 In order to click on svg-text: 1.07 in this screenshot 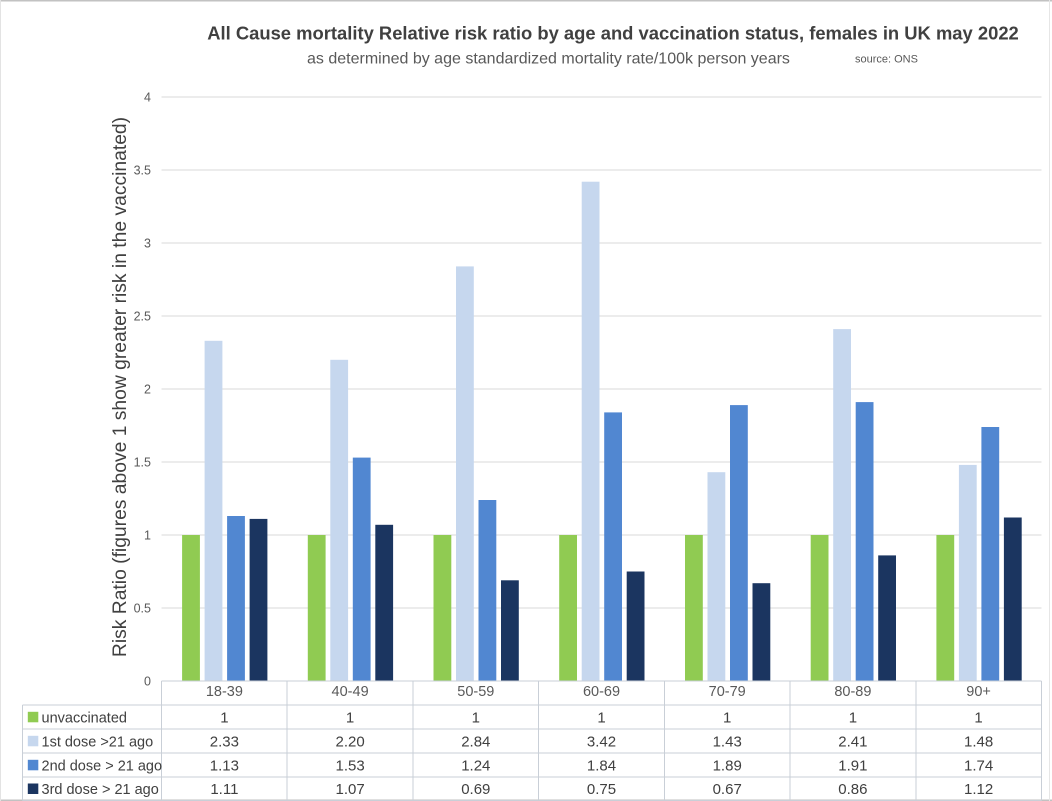, I will do `click(349, 789)`.